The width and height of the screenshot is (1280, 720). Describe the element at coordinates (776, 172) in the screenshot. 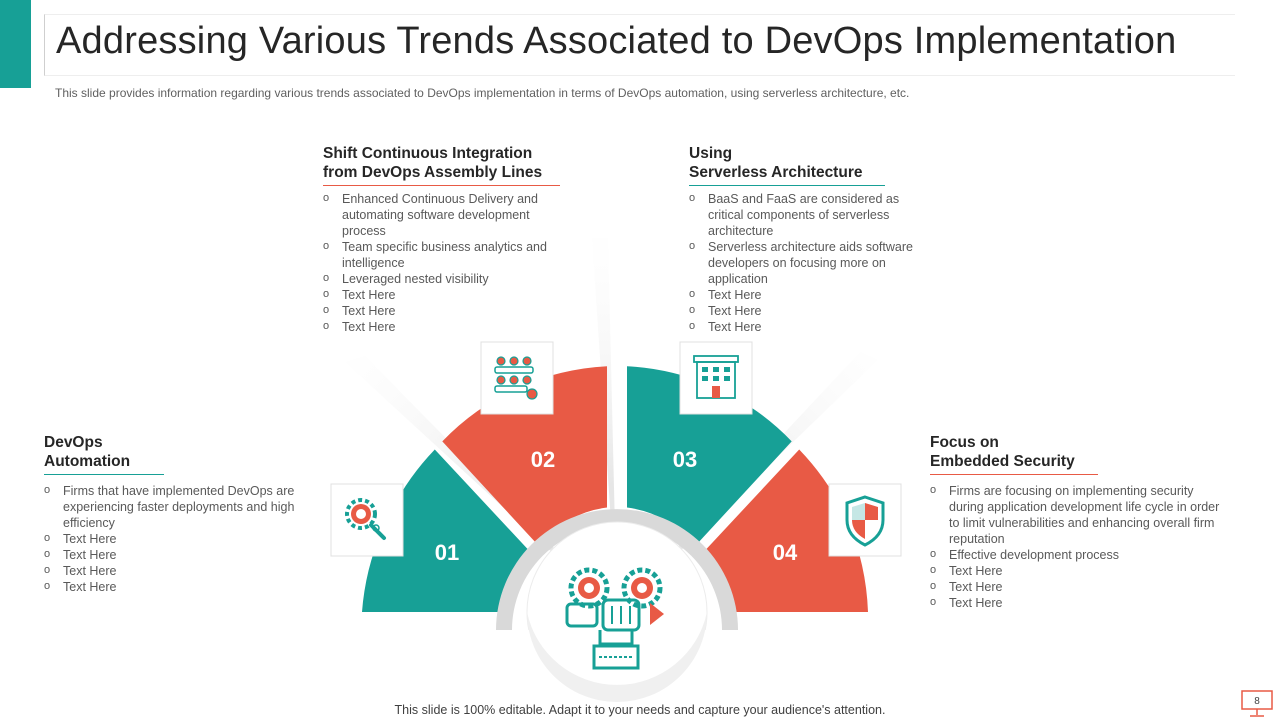

I see `section-title-line: Serverless Architecture` at that location.